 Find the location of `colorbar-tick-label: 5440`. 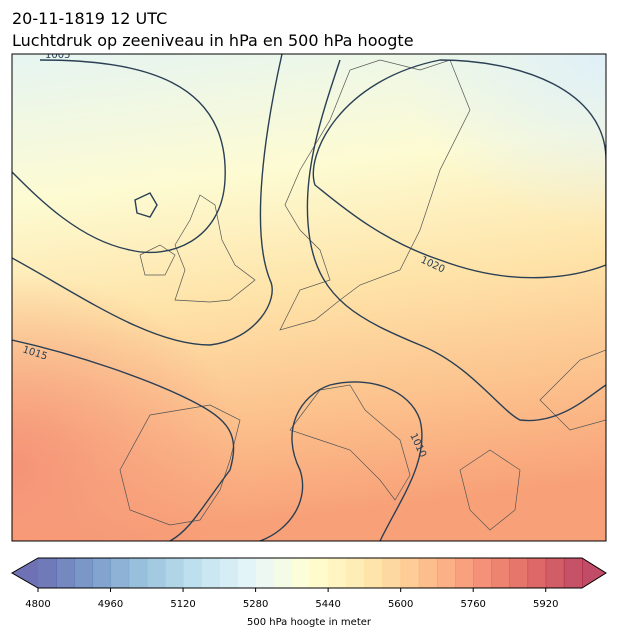

colorbar-tick-label: 5440 is located at coordinates (327, 604).